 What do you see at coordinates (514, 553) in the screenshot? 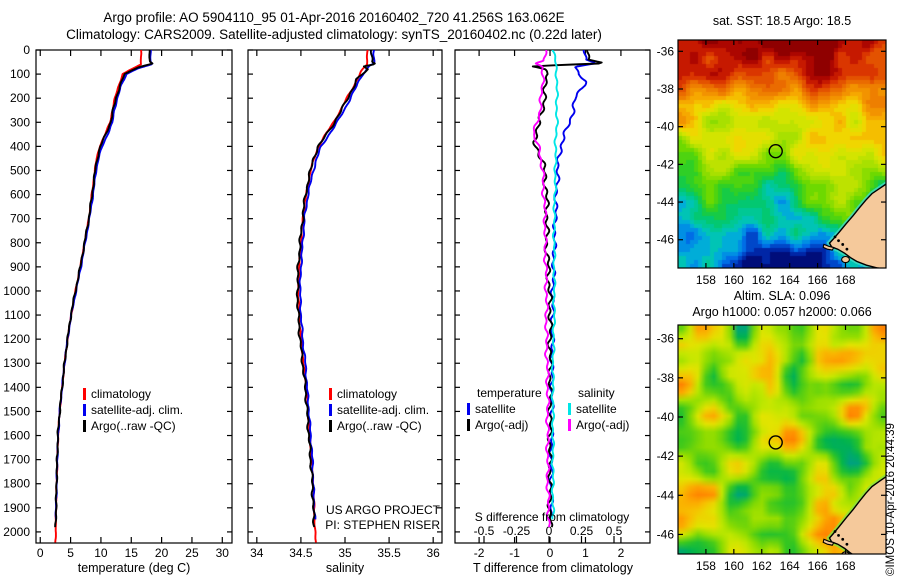
I see `x-tick-label: -1` at bounding box center [514, 553].